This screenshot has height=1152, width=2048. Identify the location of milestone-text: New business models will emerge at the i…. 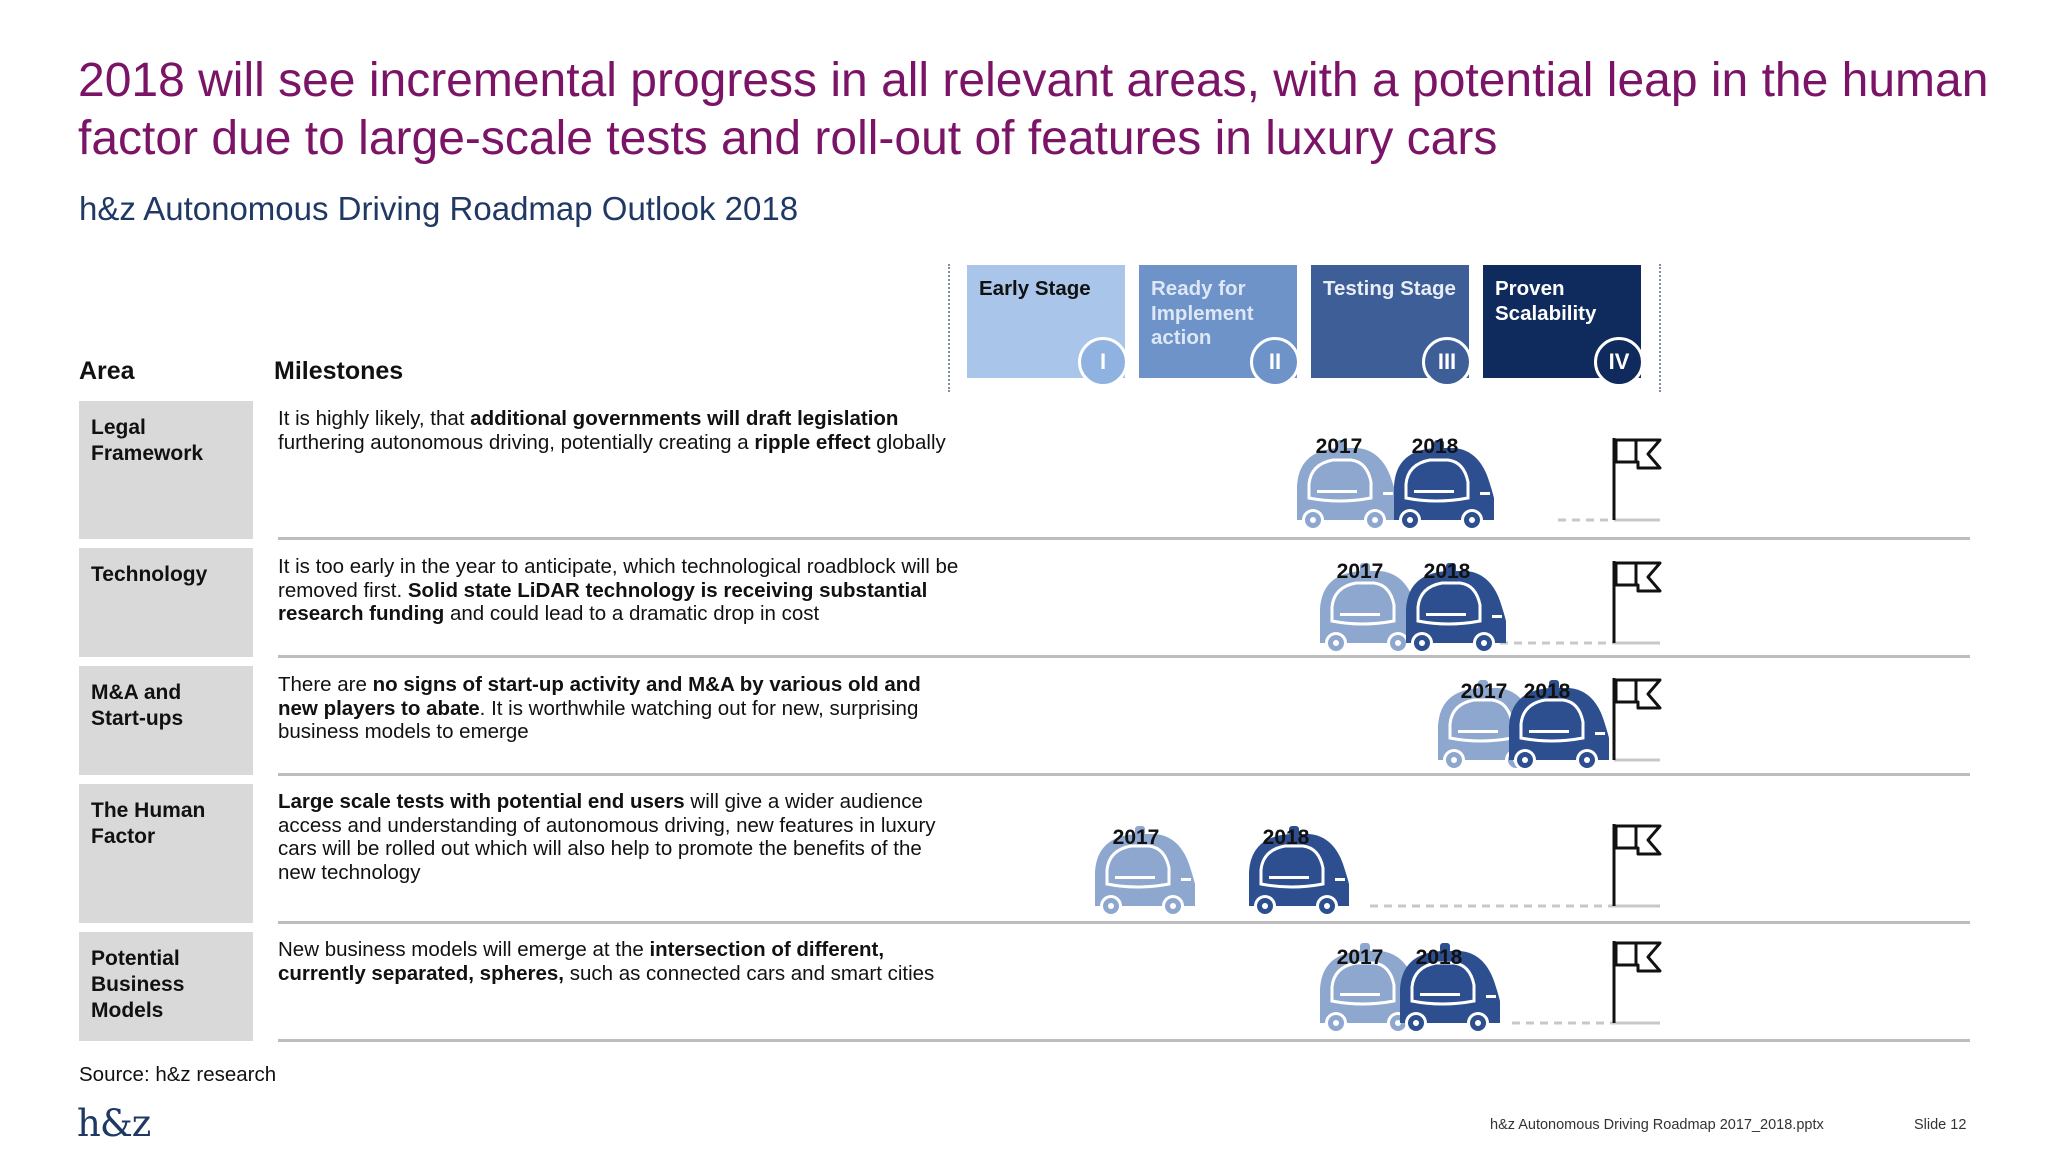
(606, 961).